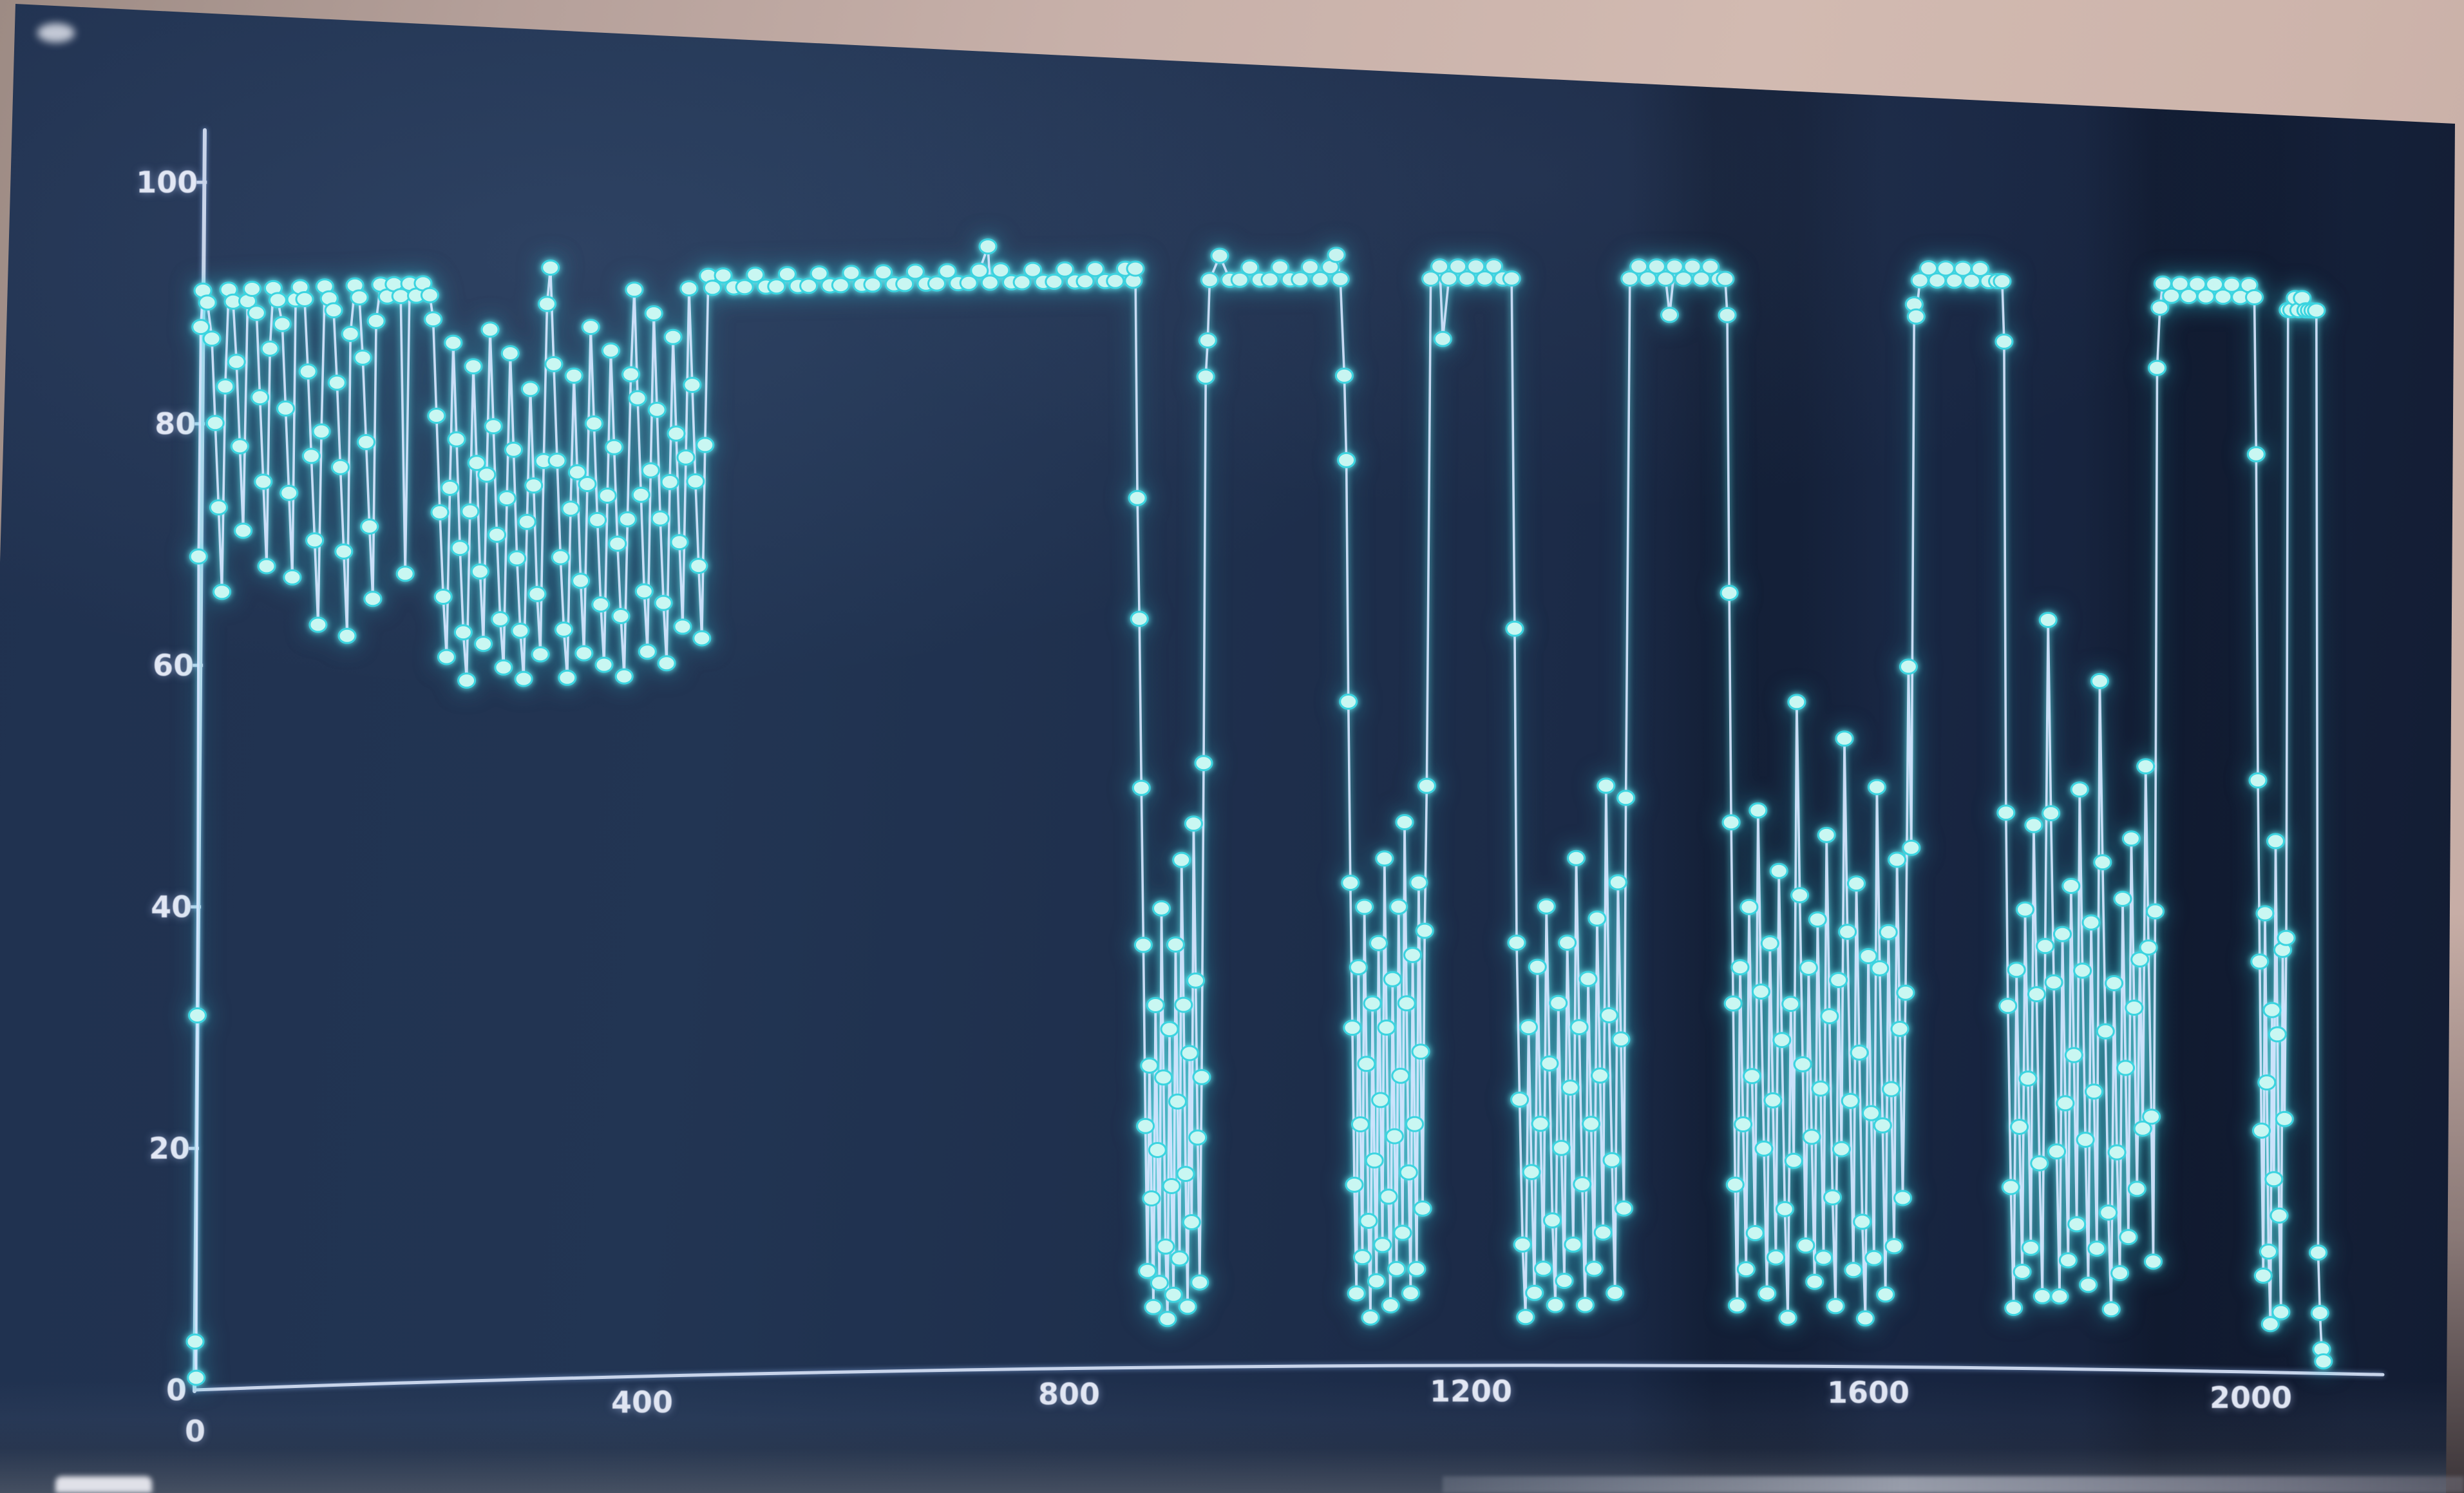 The image size is (2464, 1493). I want to click on x-tick-label: 1600, so click(1868, 1393).